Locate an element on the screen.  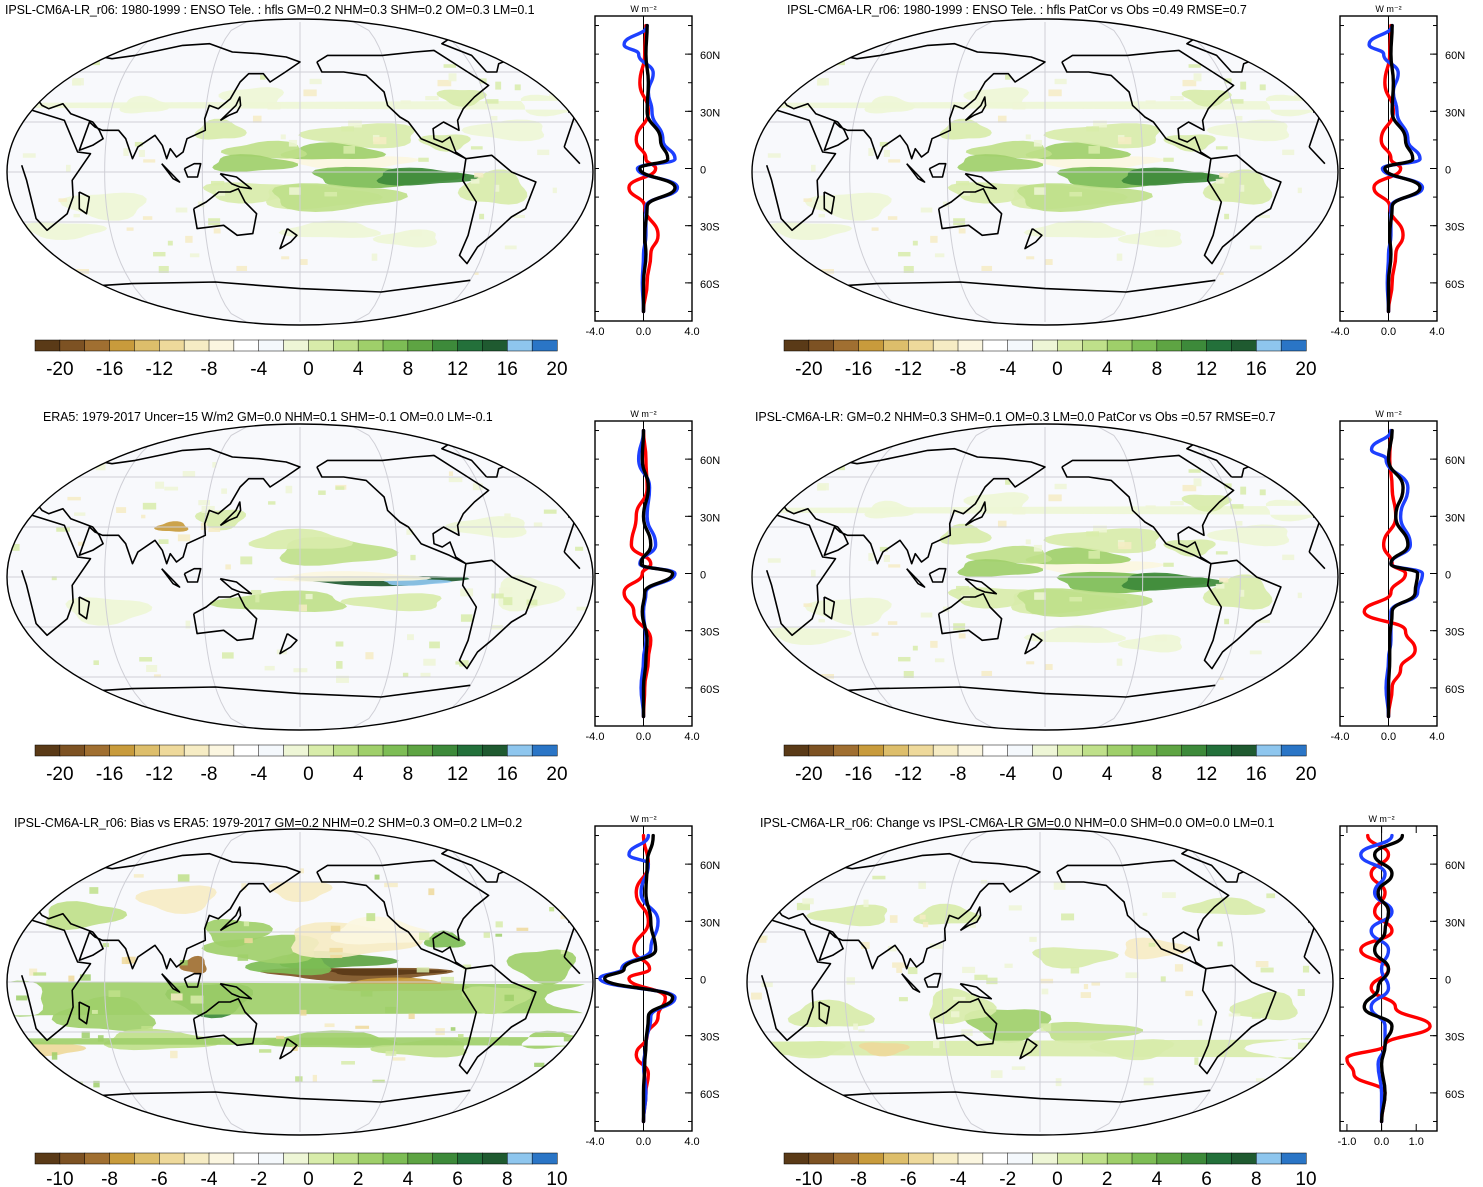
x-tick-label: -1.0 is located at coordinates (1346, 1142).